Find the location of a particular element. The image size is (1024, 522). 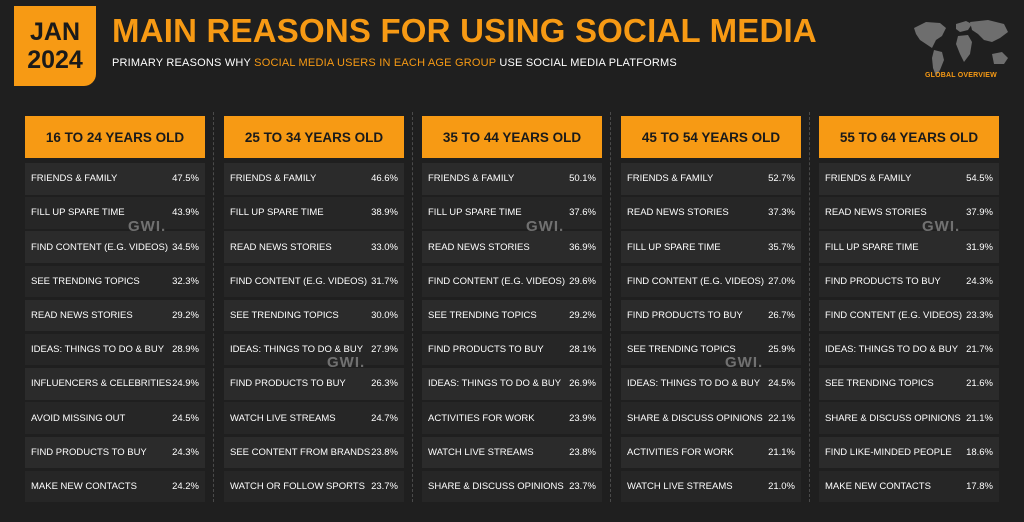

reason-value: 26.9% is located at coordinates (582, 384).